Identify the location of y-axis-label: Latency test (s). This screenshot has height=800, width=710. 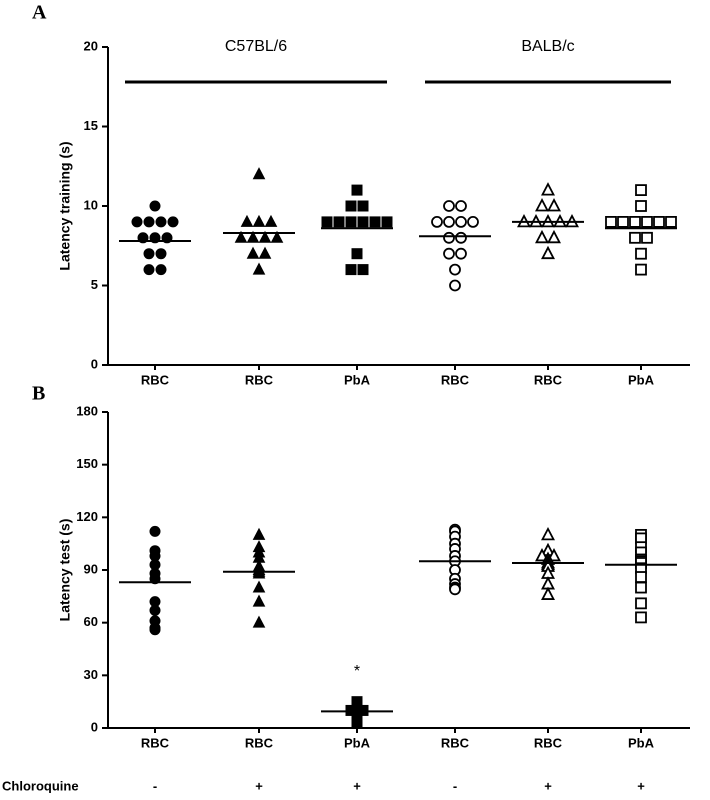
(65, 570).